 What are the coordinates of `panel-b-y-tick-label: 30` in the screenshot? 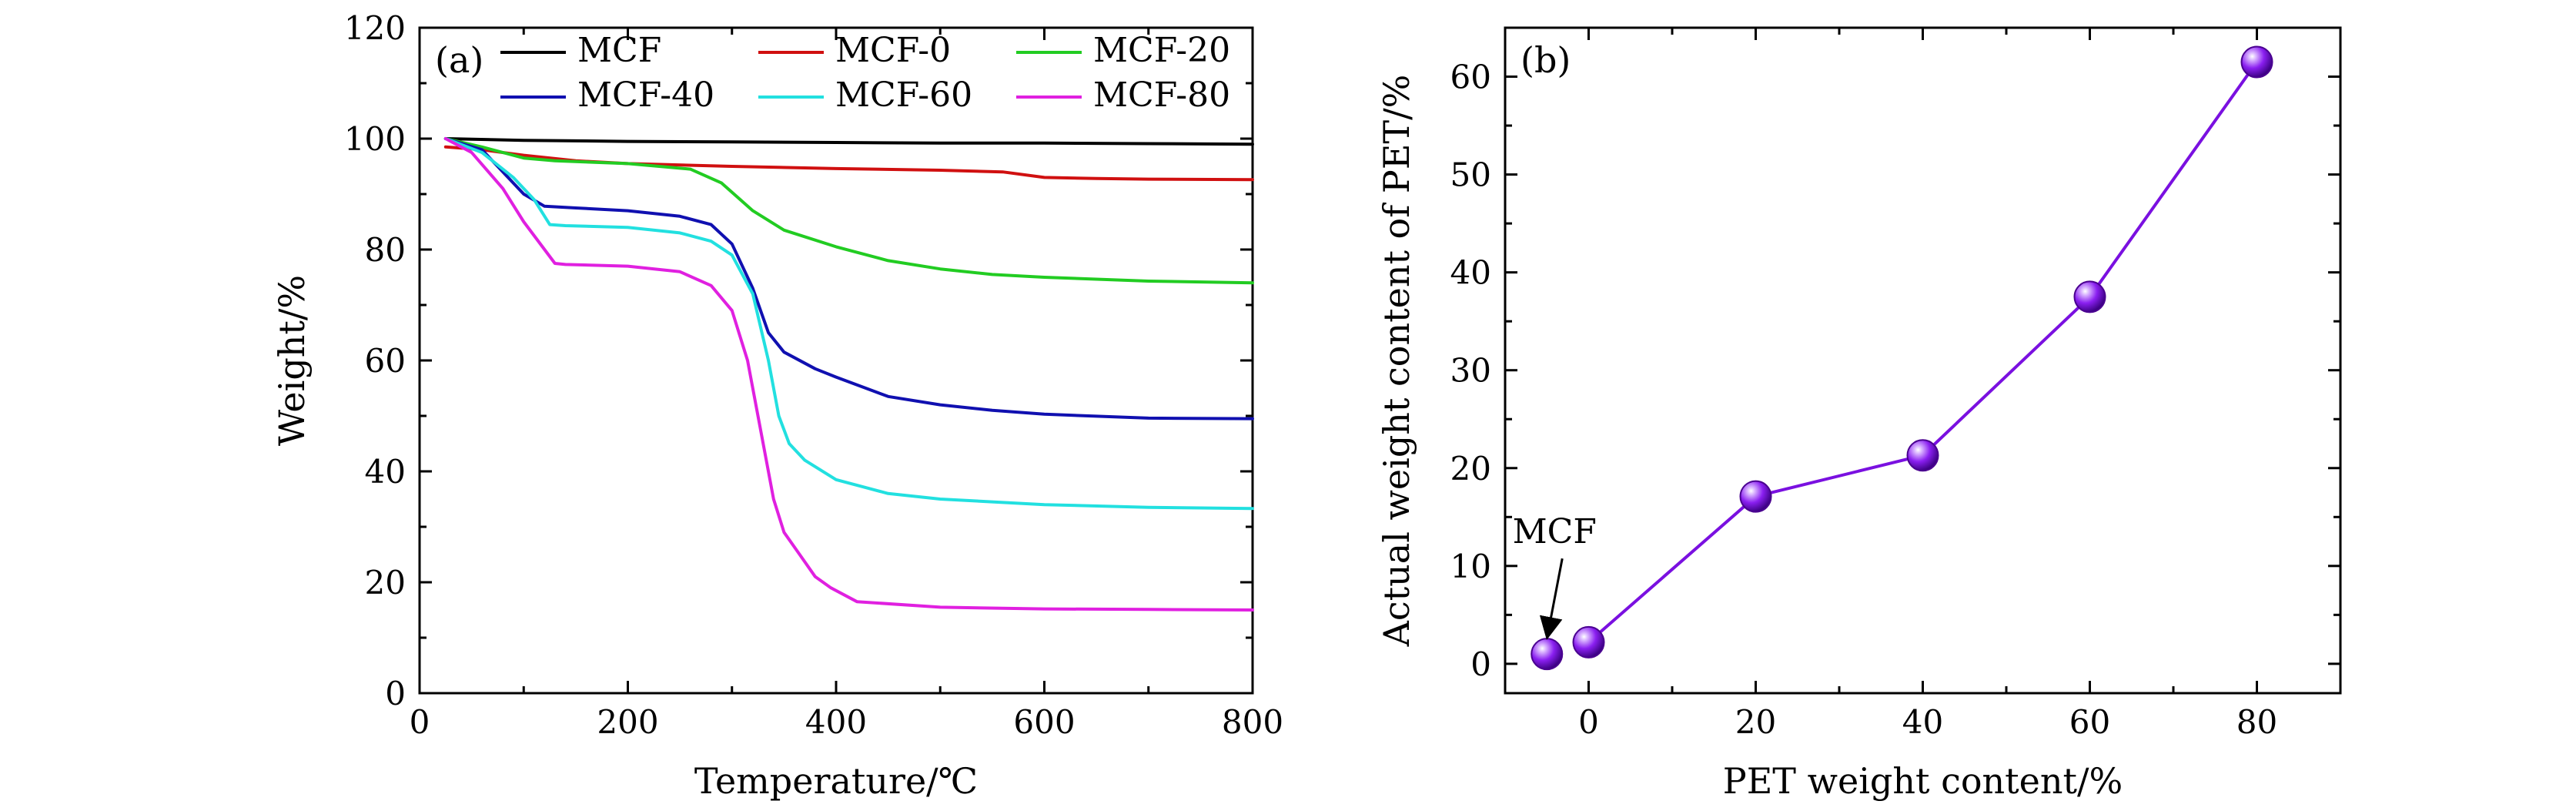 It's located at (1471, 371).